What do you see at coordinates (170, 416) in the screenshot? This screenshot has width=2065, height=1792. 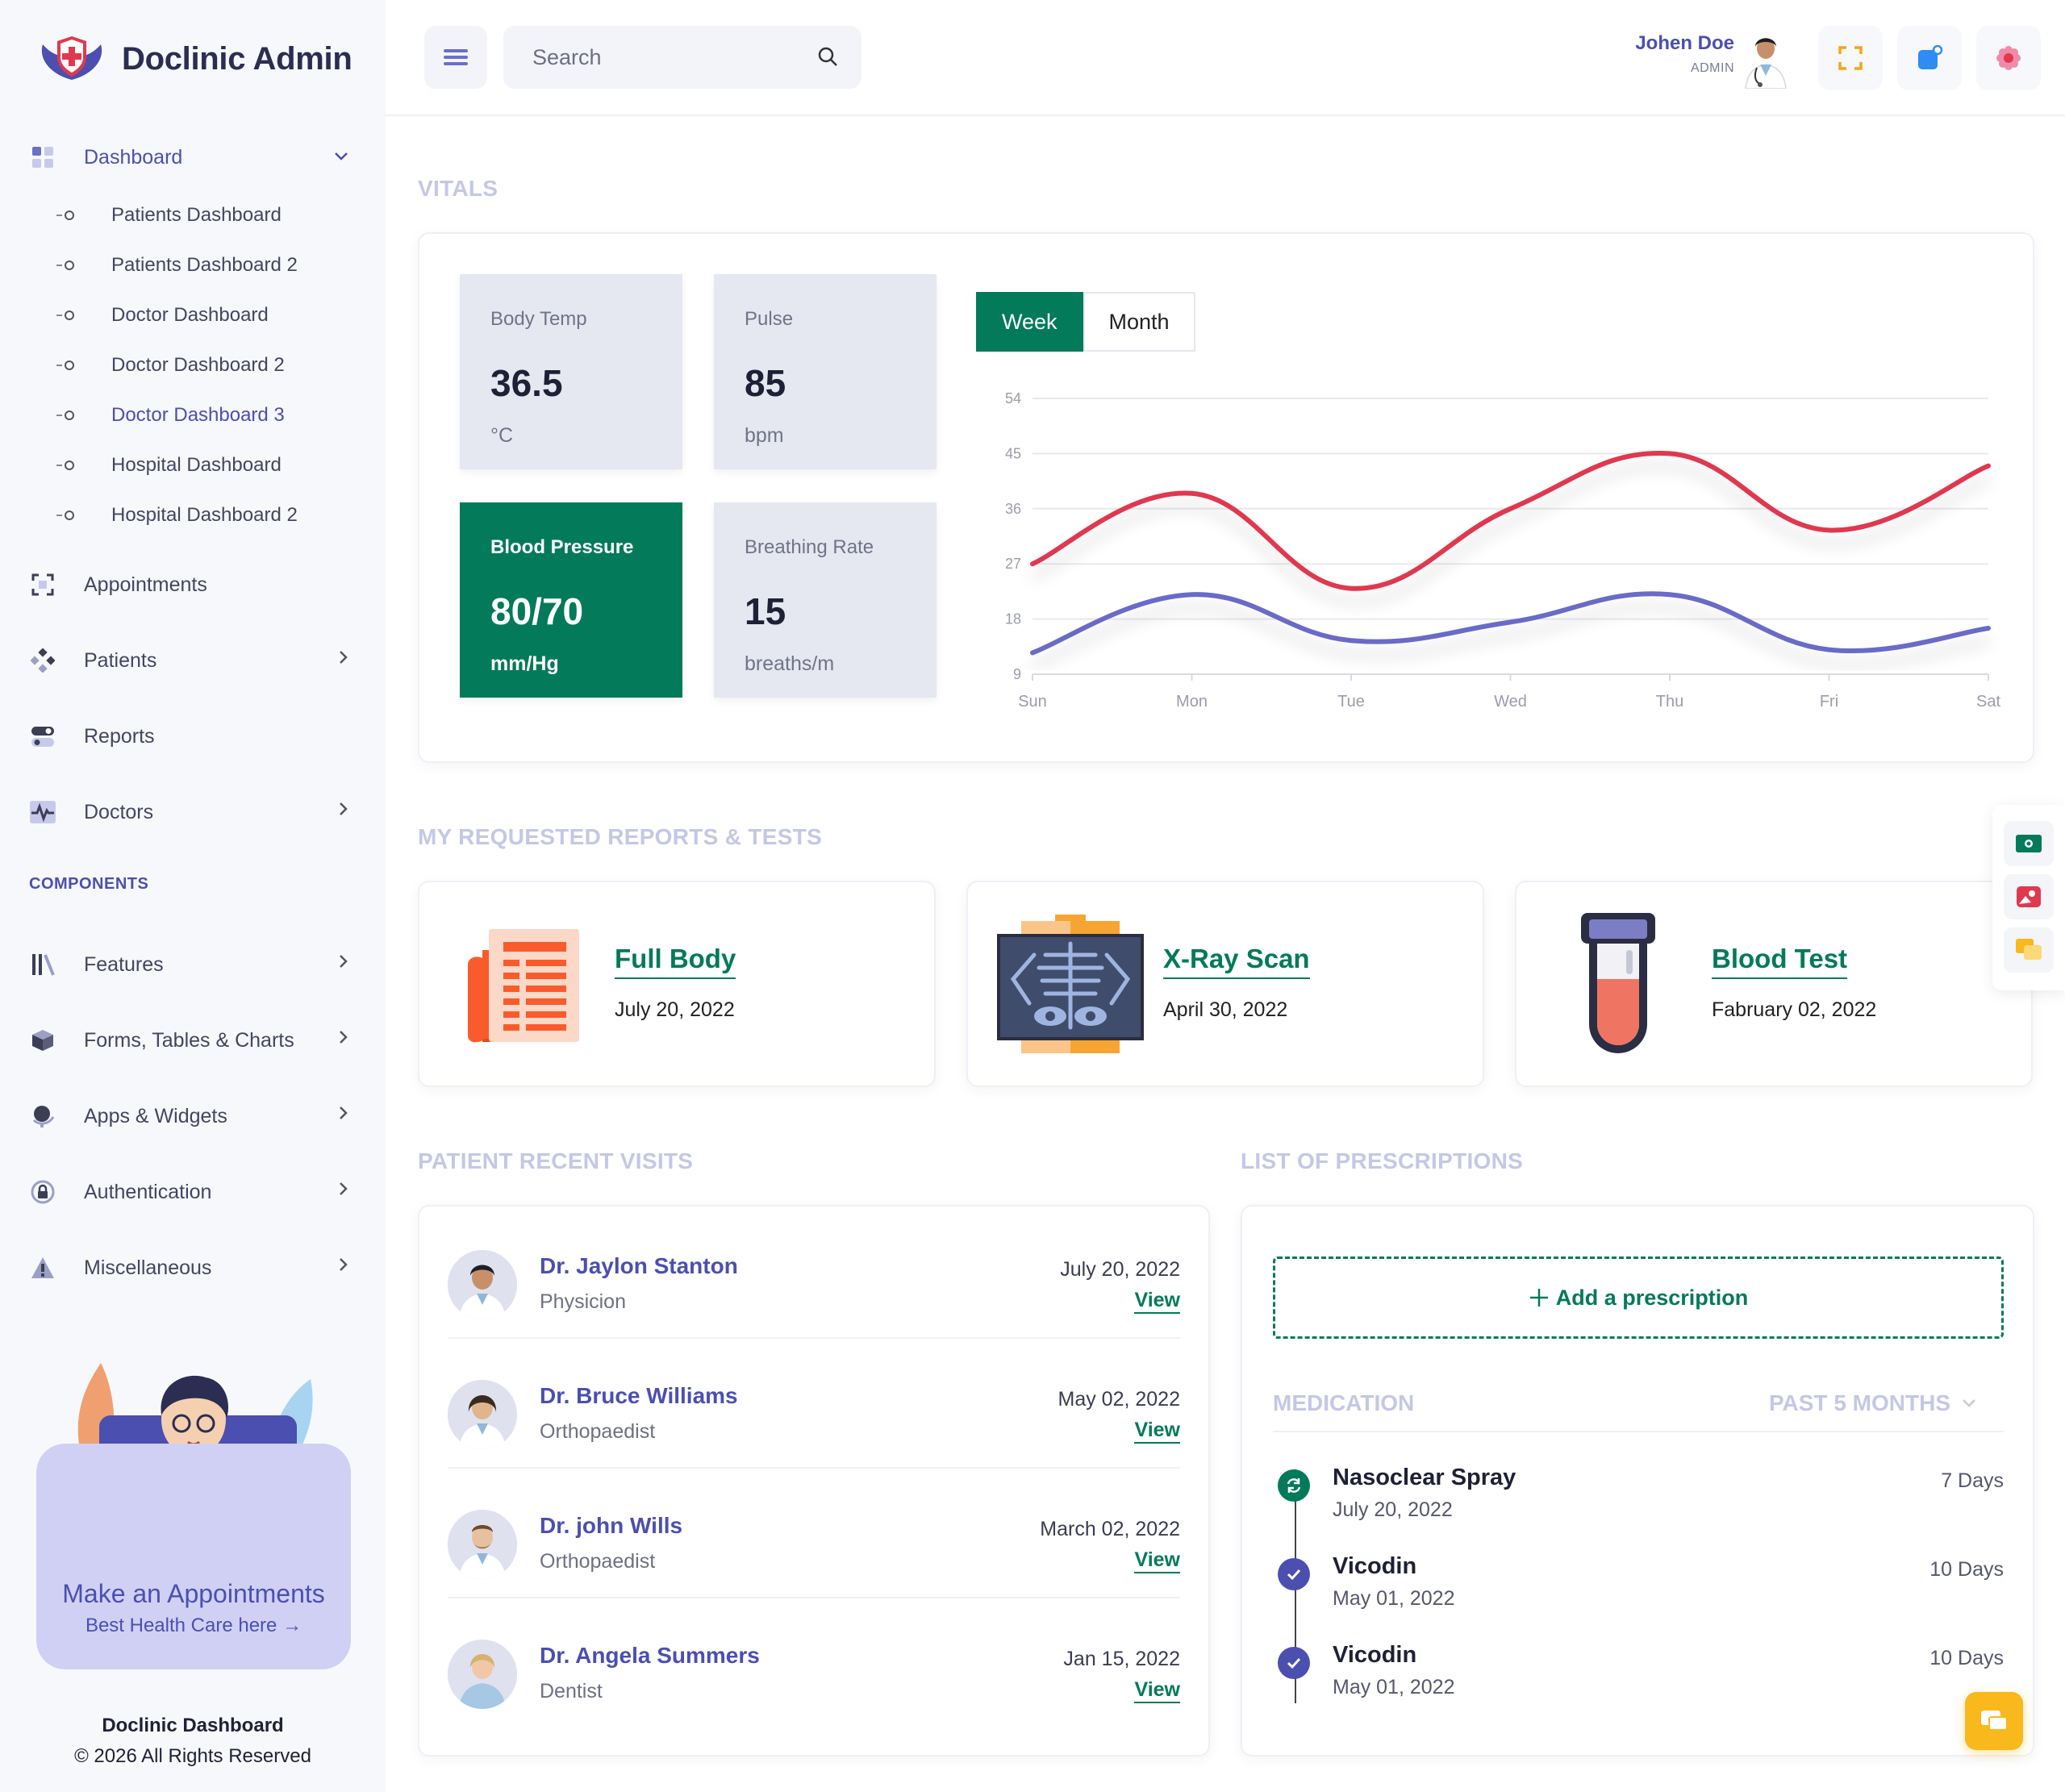 I see `sidebar-subitem-active: Doctor Dashboard 3` at bounding box center [170, 416].